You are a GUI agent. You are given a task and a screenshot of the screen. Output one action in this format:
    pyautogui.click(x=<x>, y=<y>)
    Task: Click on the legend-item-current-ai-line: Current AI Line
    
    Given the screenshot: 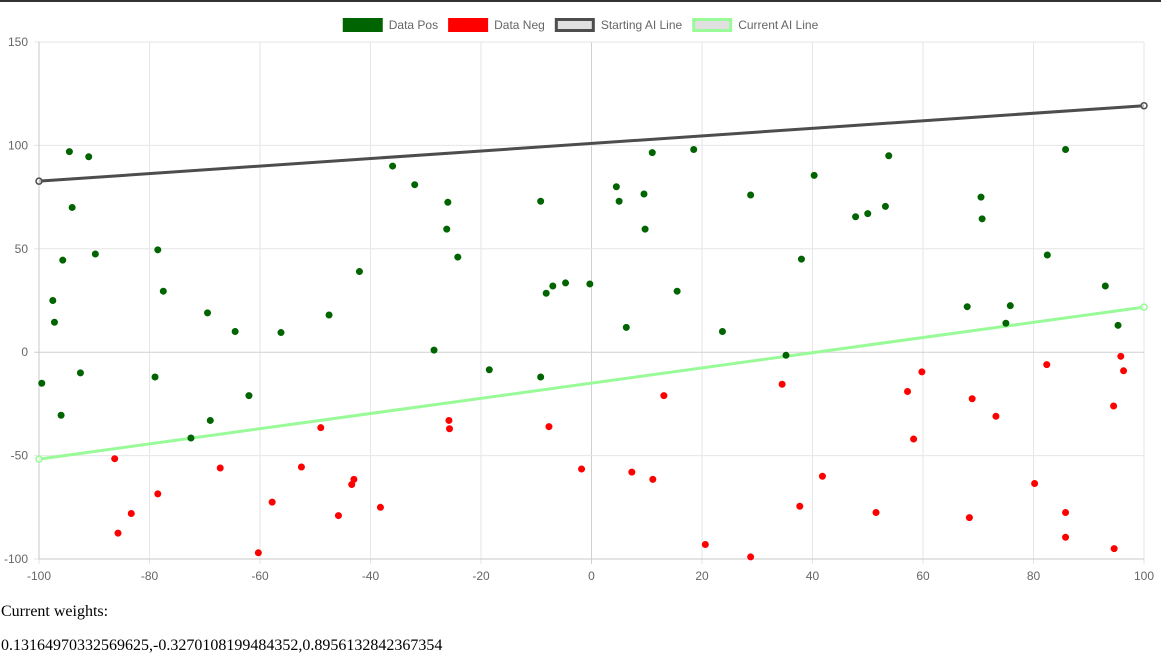 What is the action you would take?
    pyautogui.click(x=755, y=25)
    